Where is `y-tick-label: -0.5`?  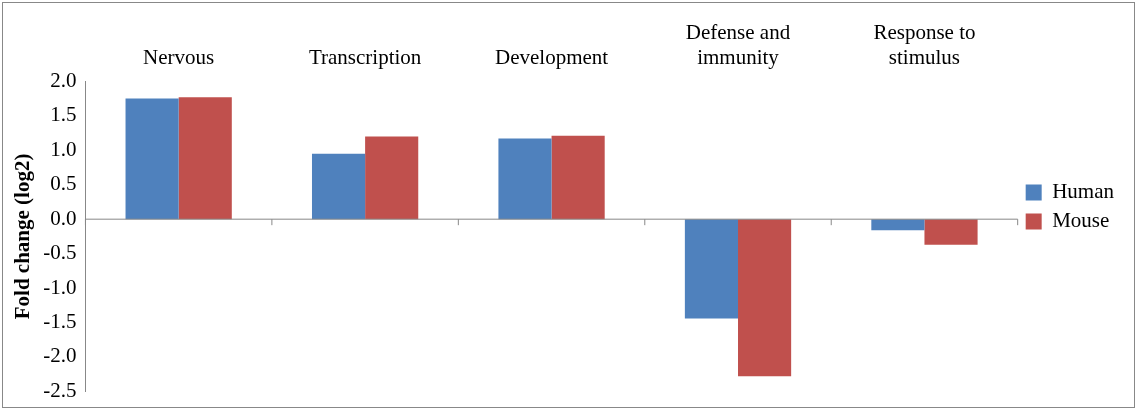
y-tick-label: -0.5 is located at coordinates (60, 252).